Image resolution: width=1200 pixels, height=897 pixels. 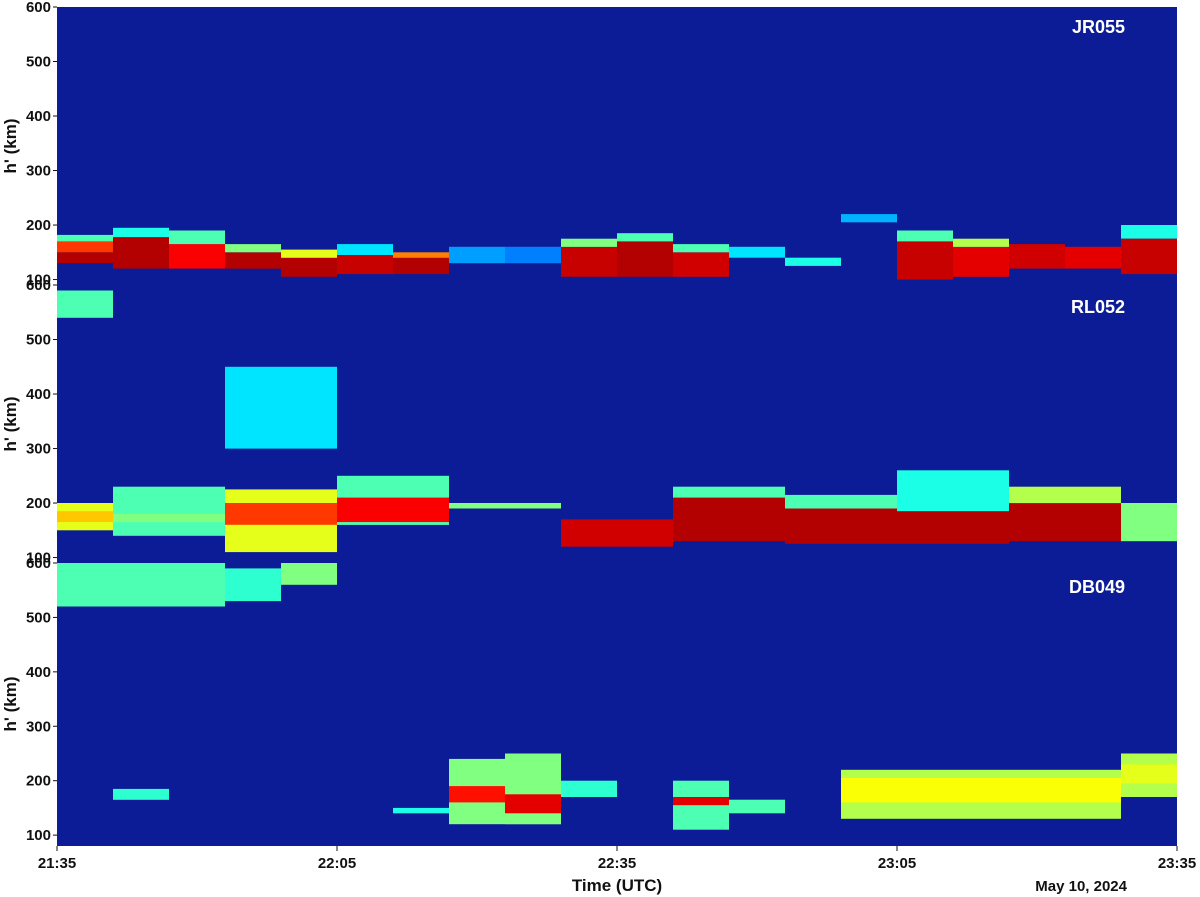 I want to click on x-axis-label: Time (UTC), so click(x=617, y=885).